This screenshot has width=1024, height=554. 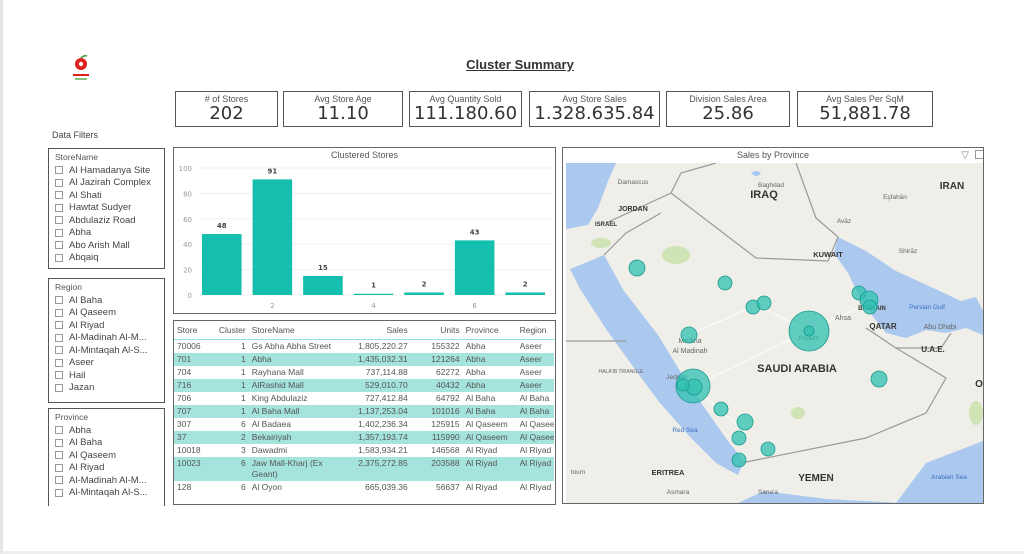 I want to click on table-cell: 1,583,934.21, so click(x=383, y=449).